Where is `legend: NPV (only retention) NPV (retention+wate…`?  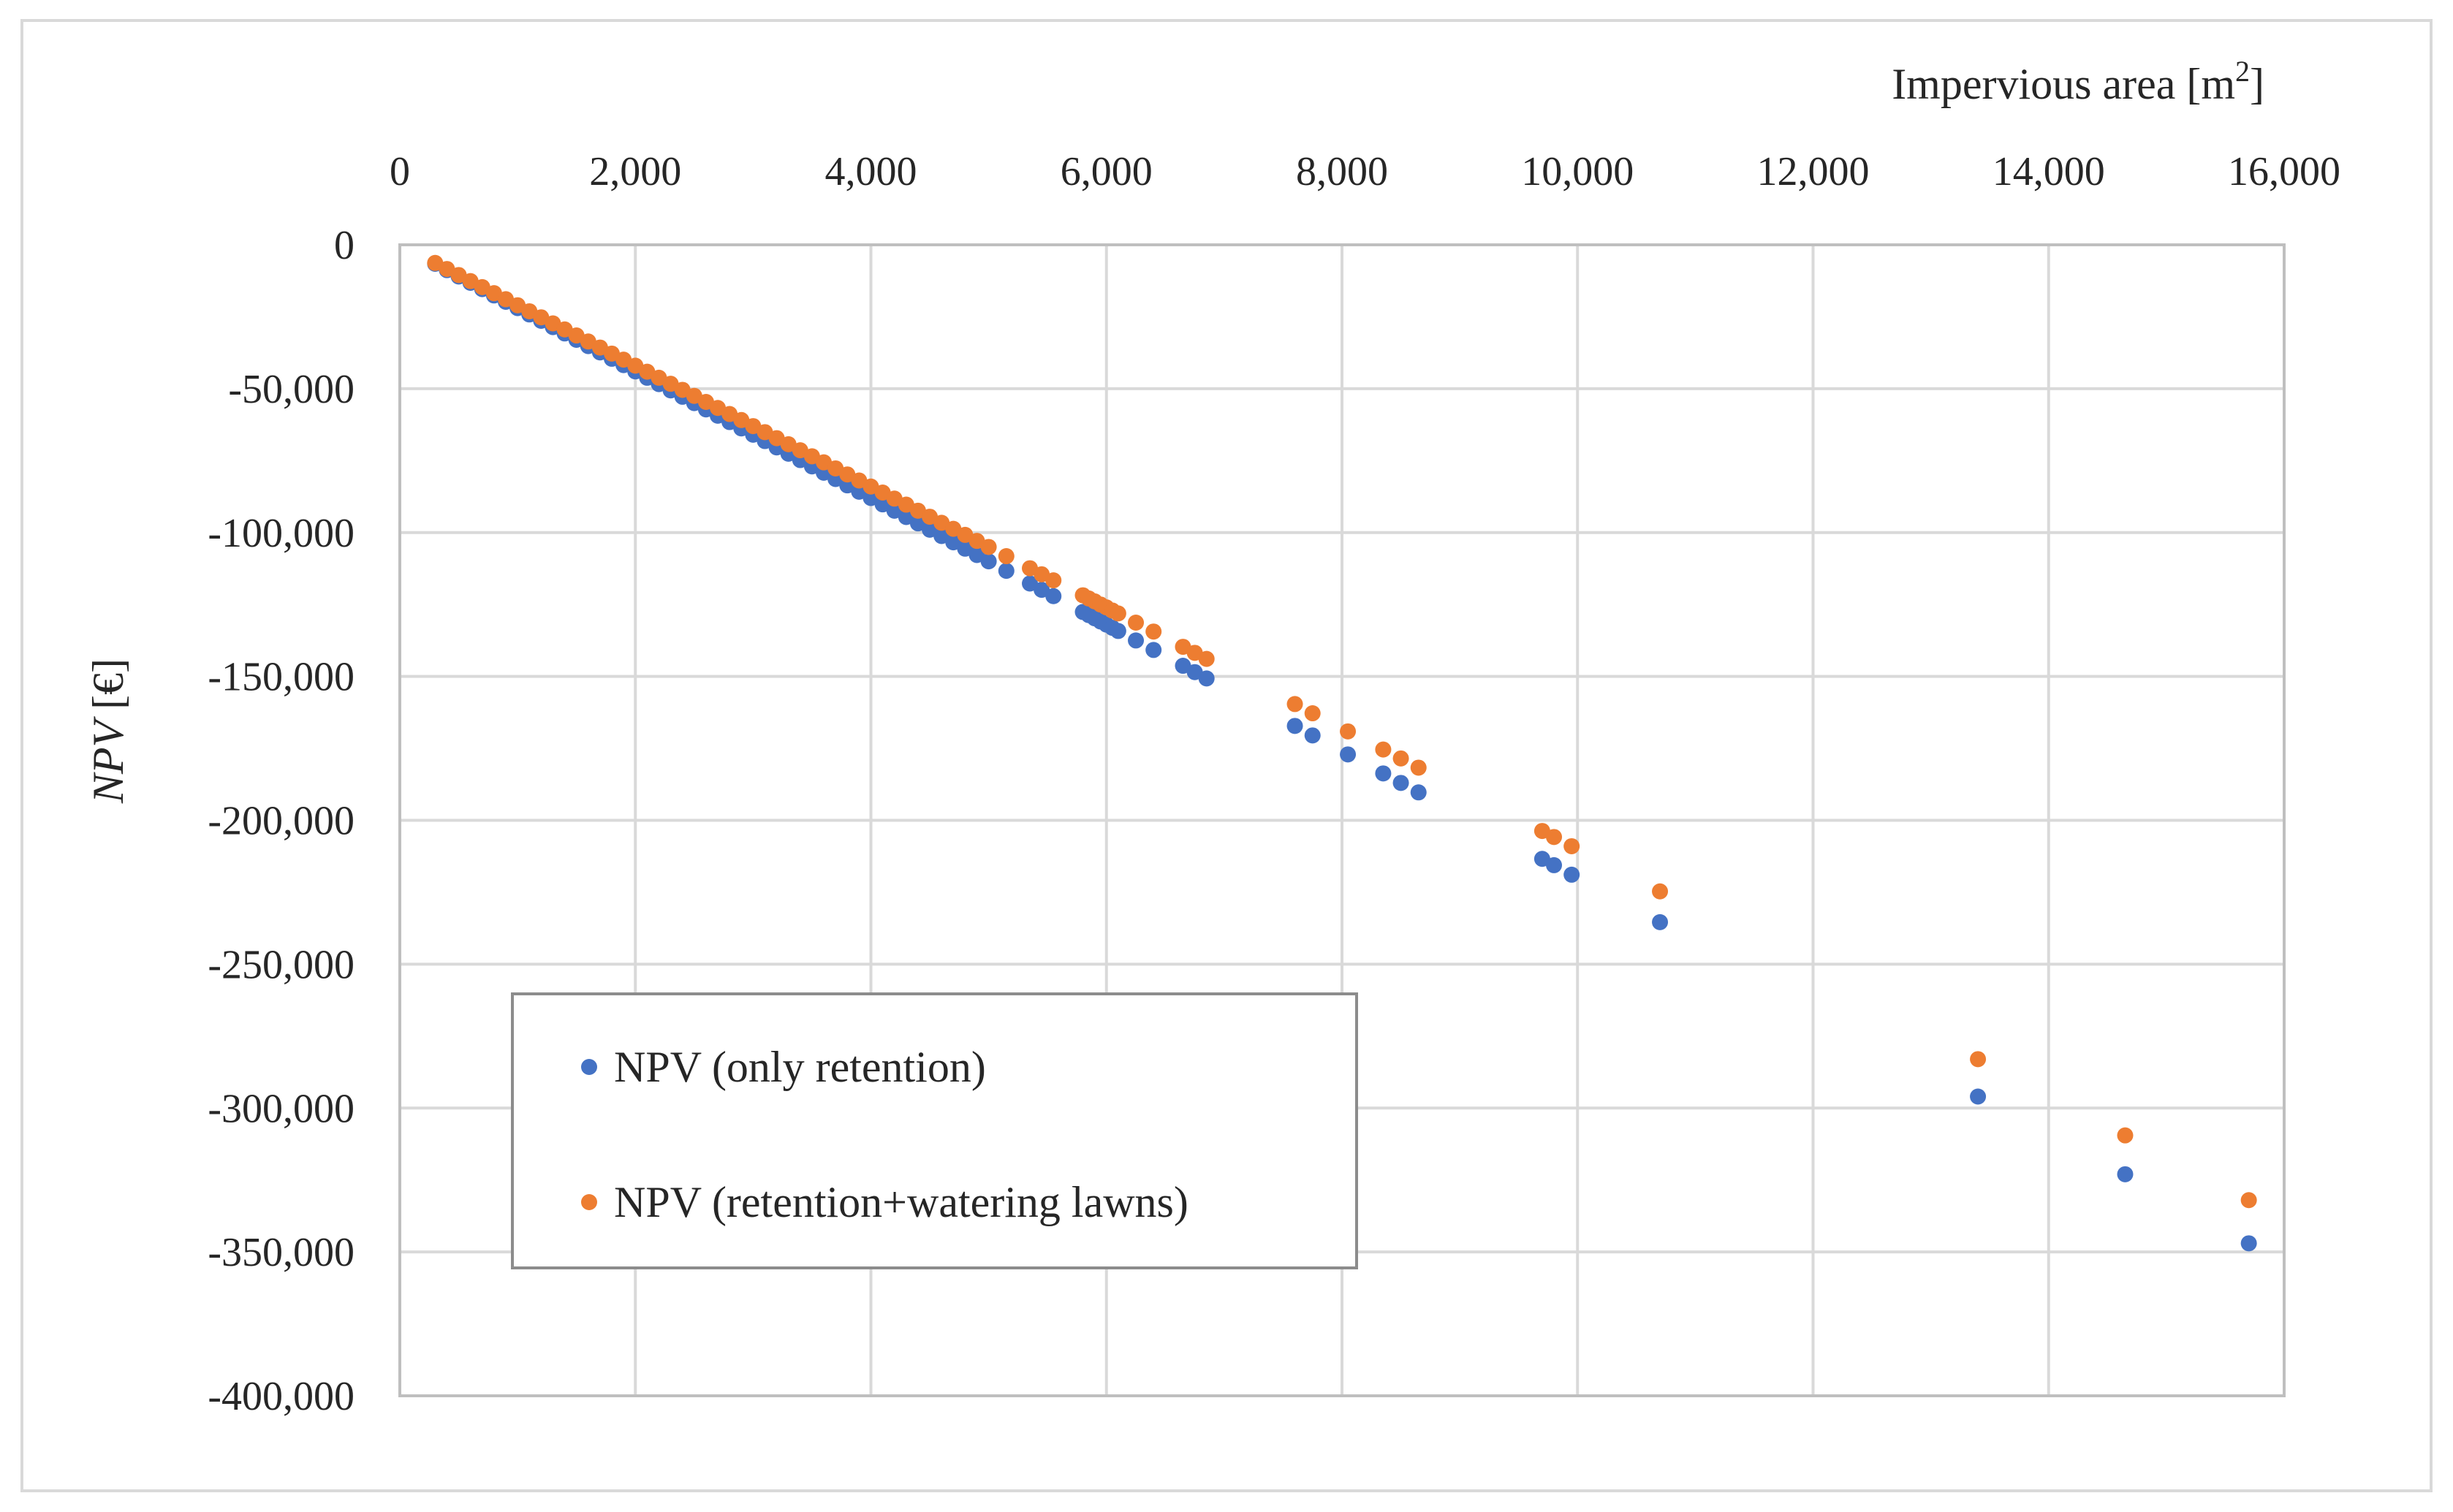 legend: NPV (only retention) NPV (retention+wate… is located at coordinates (934, 1130).